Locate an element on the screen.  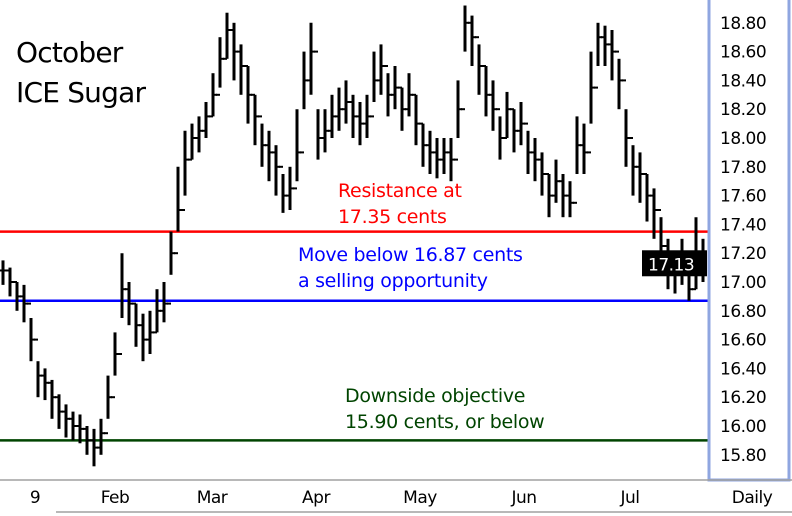
x-tick-label: 9 is located at coordinates (35, 498).